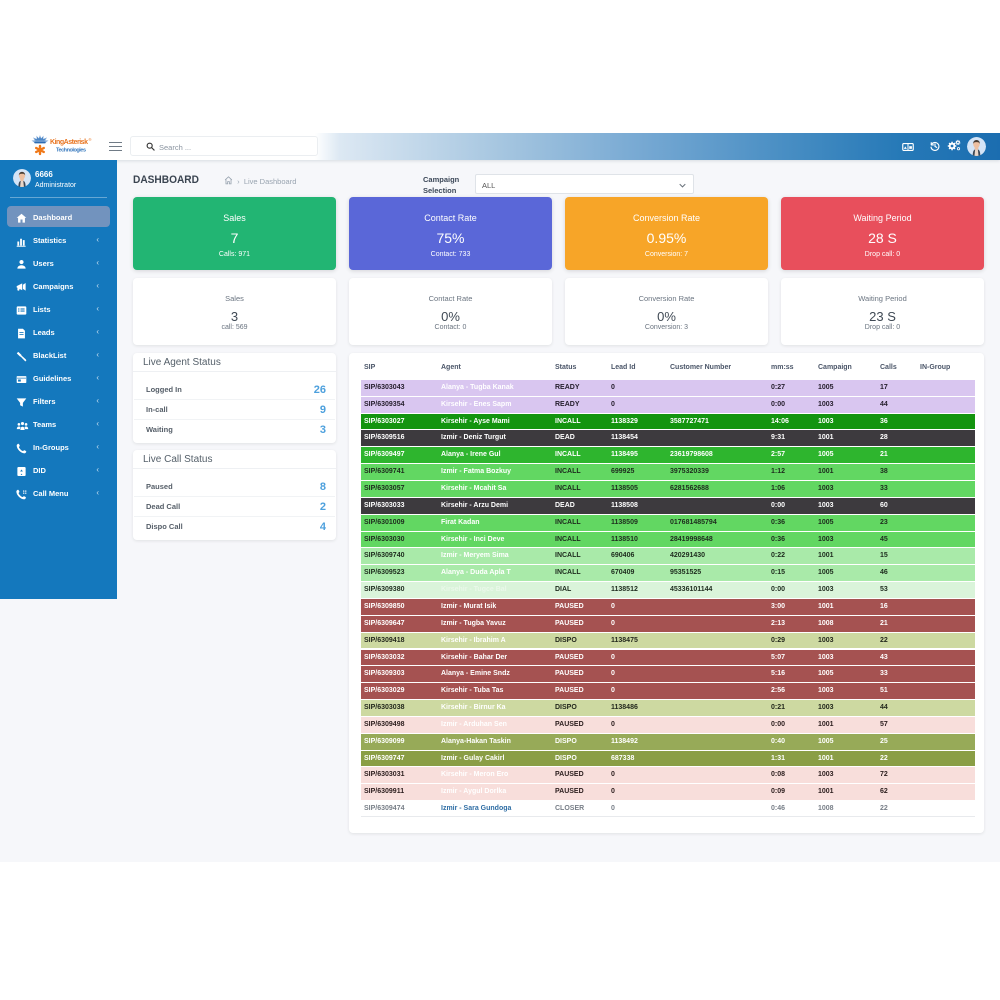 The image size is (1000, 1000). What do you see at coordinates (71, 151) in the screenshot?
I see `svg-text: Technologies` at bounding box center [71, 151].